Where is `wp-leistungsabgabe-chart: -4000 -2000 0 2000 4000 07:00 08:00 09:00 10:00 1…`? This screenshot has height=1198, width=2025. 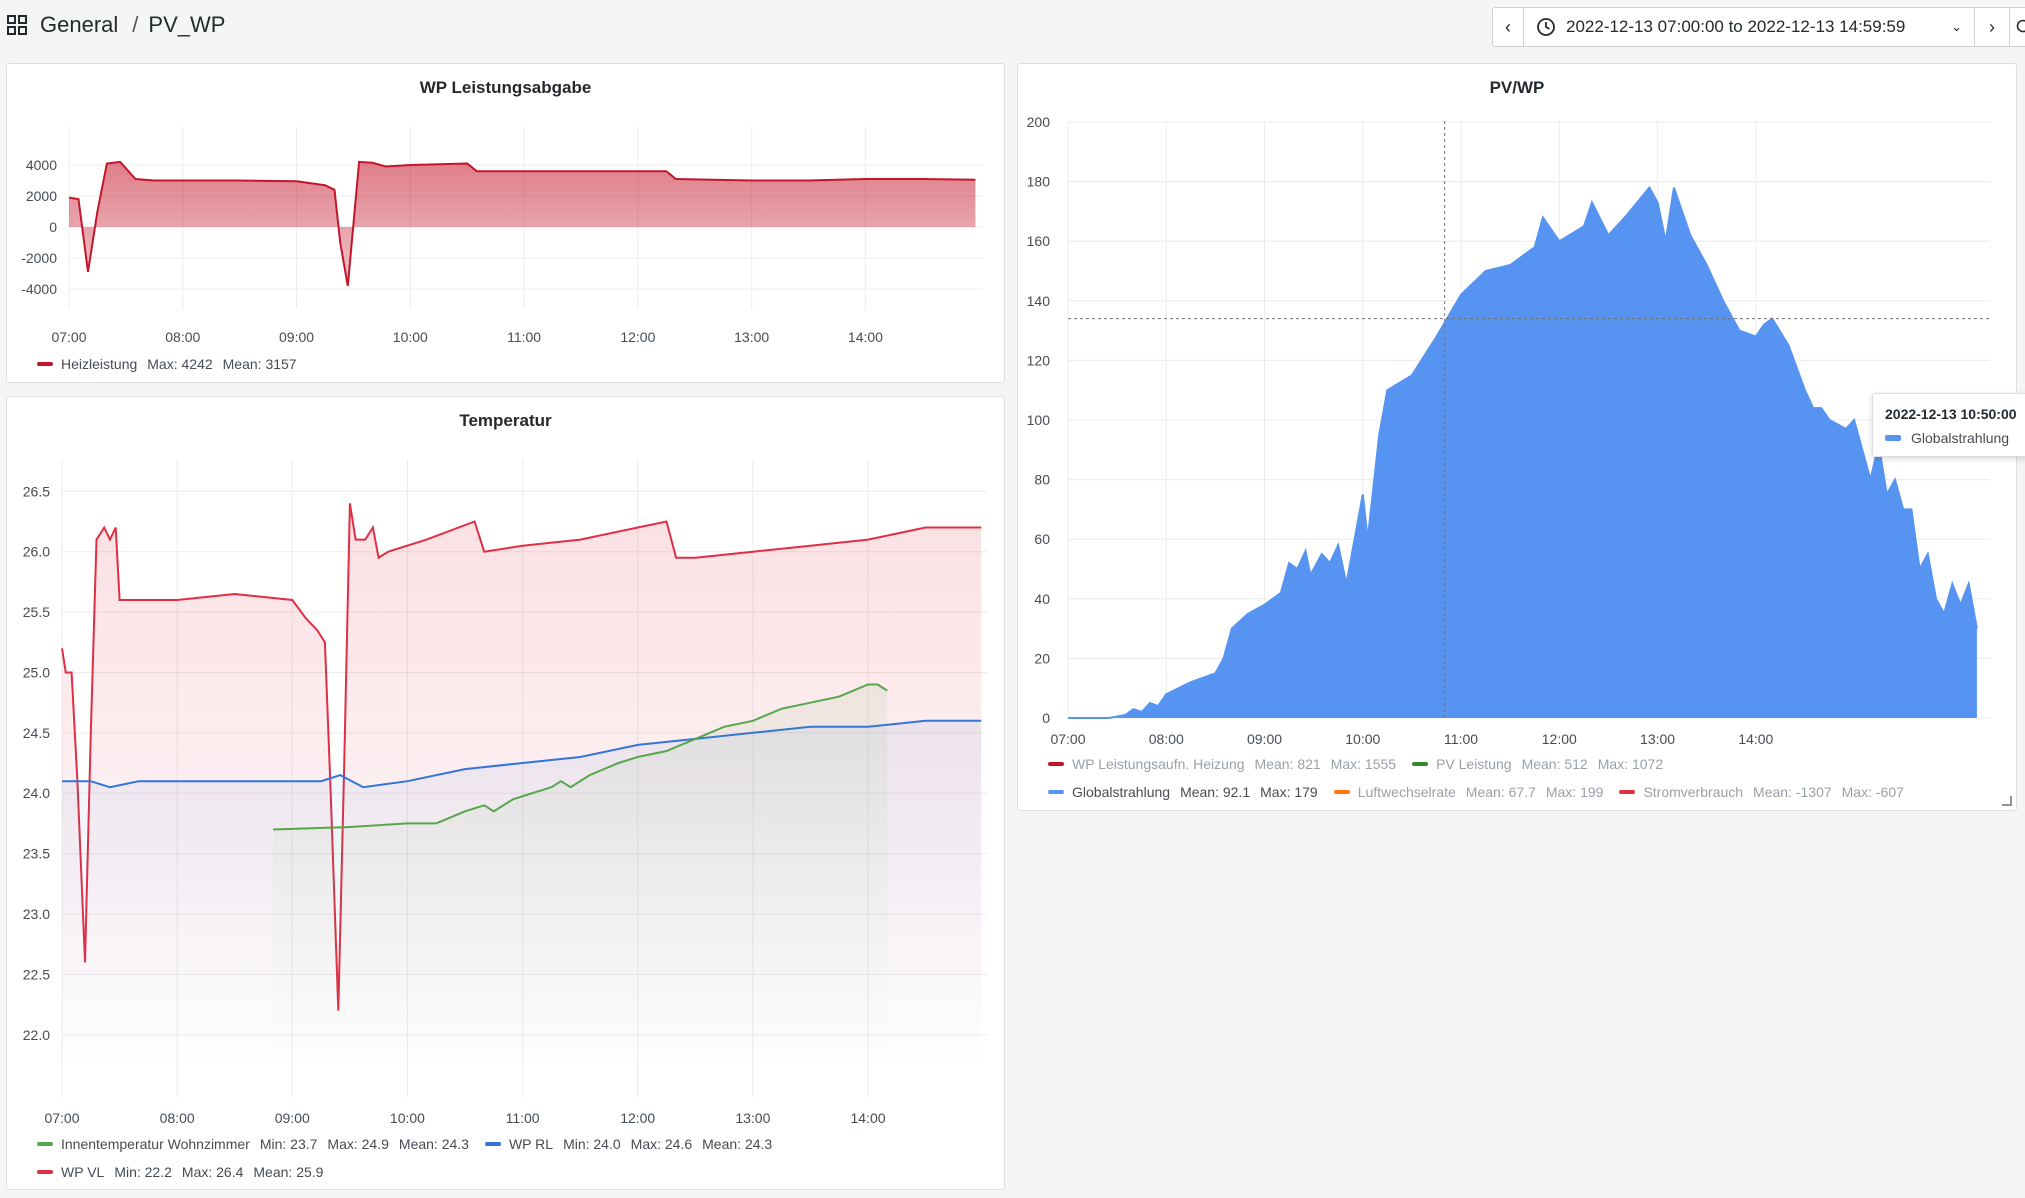 wp-leistungsabgabe-chart: -4000 -2000 0 2000 4000 07:00 08:00 09:00 10:00 1… is located at coordinates (506, 224).